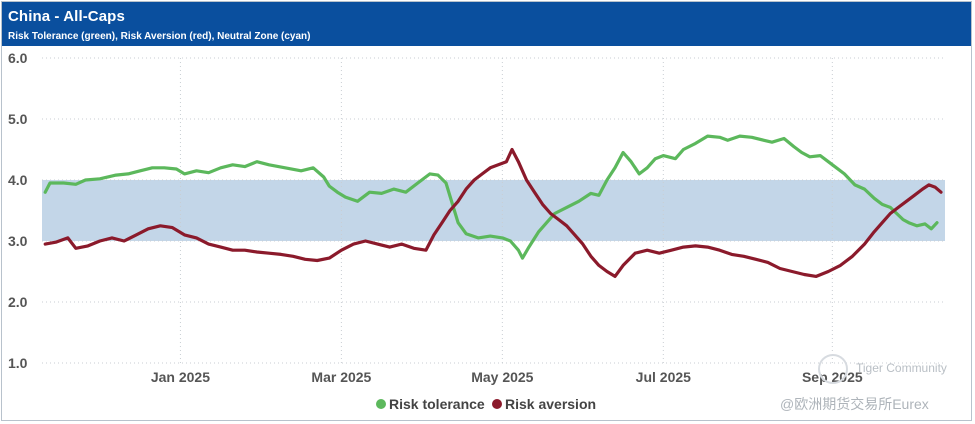 Image resolution: width=975 pixels, height=424 pixels. Describe the element at coordinates (663, 377) in the screenshot. I see `x-tick-label: Jul 2025` at that location.